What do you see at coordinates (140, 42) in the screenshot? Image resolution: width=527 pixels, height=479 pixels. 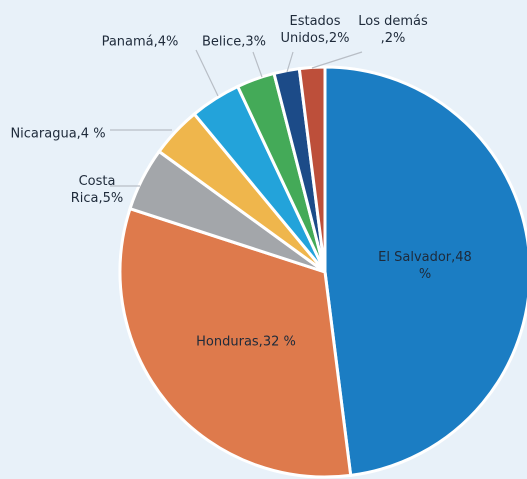 I see `data-label: Panamá,4%` at bounding box center [140, 42].